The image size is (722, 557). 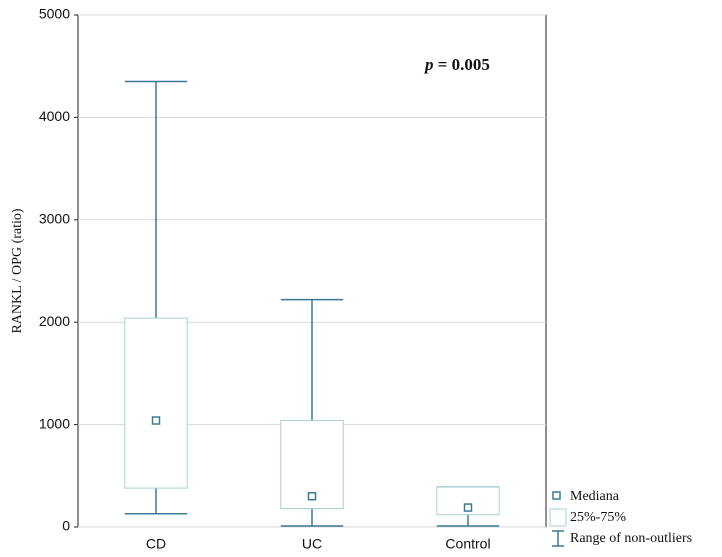 What do you see at coordinates (54, 219) in the screenshot?
I see `y-tick-label: 3000` at bounding box center [54, 219].